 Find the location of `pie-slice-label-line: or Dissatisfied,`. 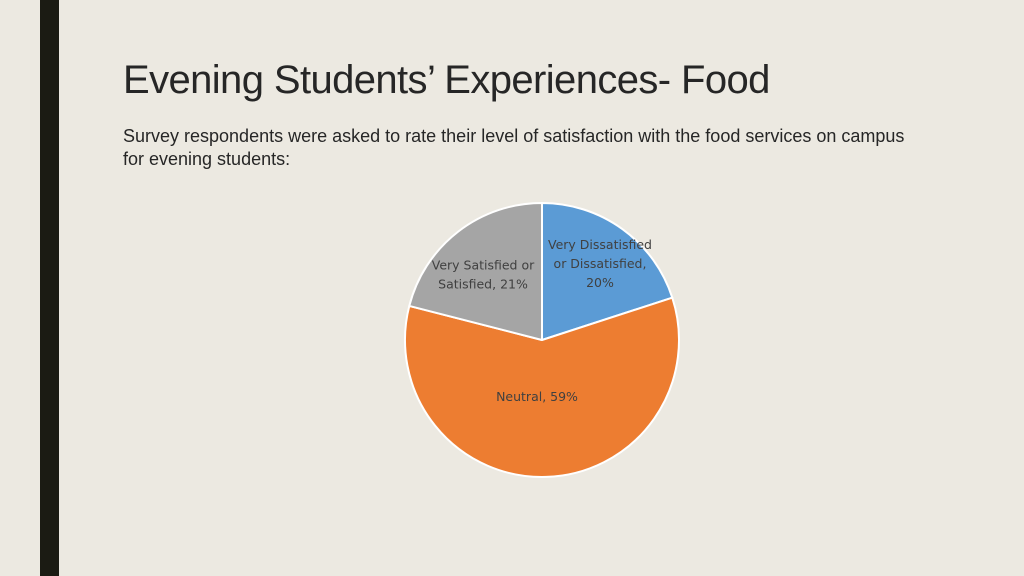

pie-slice-label-line: or Dissatisfied, is located at coordinates (600, 263).